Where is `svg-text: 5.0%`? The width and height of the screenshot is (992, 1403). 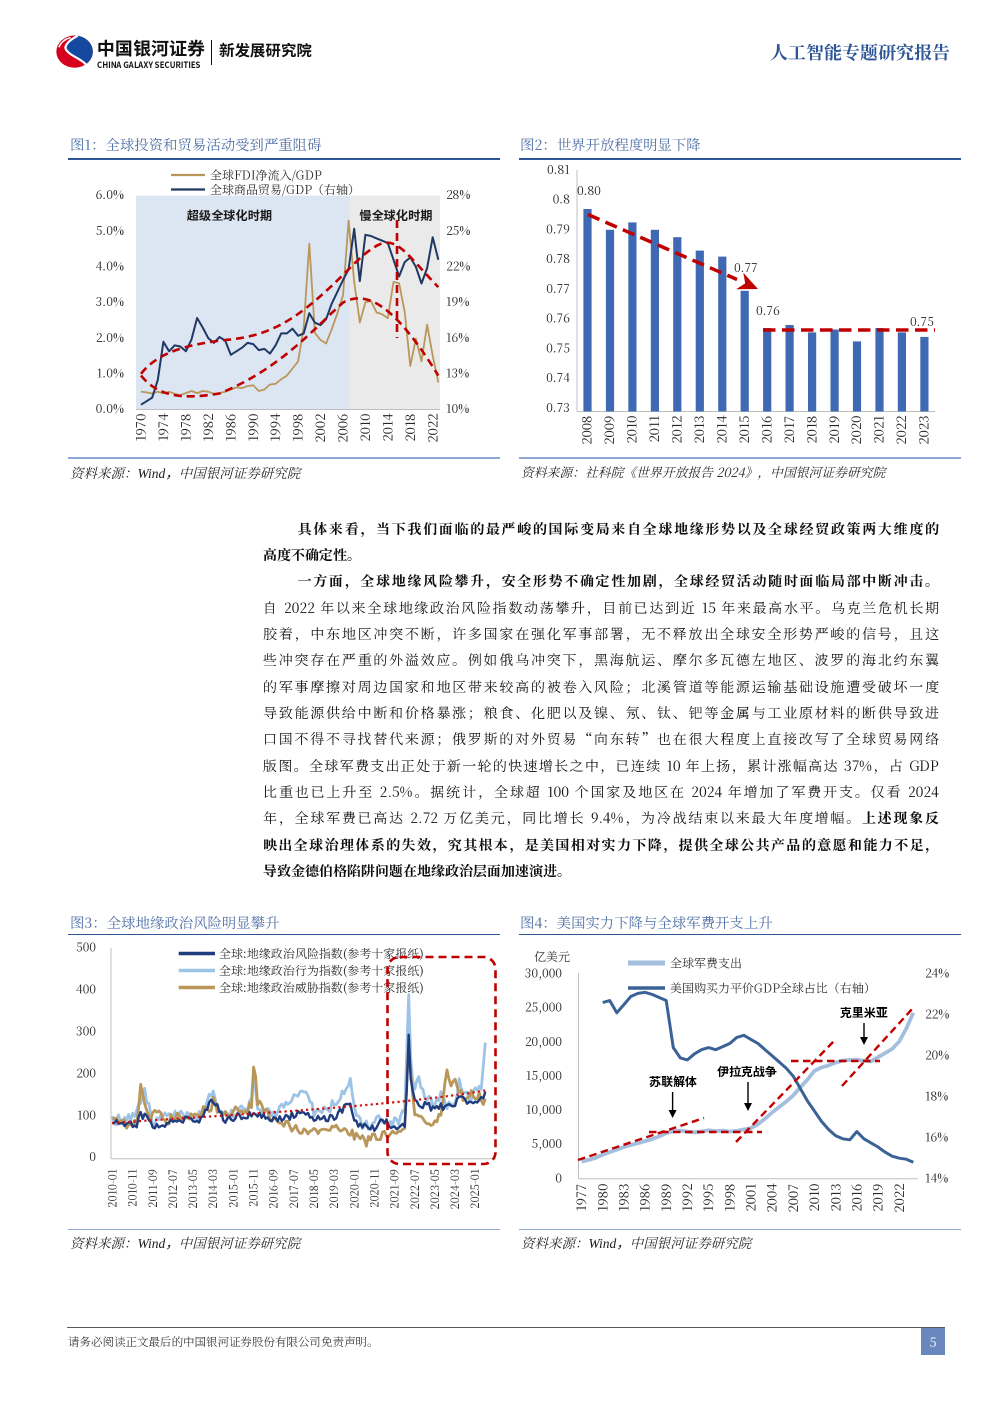
svg-text: 5.0% is located at coordinates (110, 230).